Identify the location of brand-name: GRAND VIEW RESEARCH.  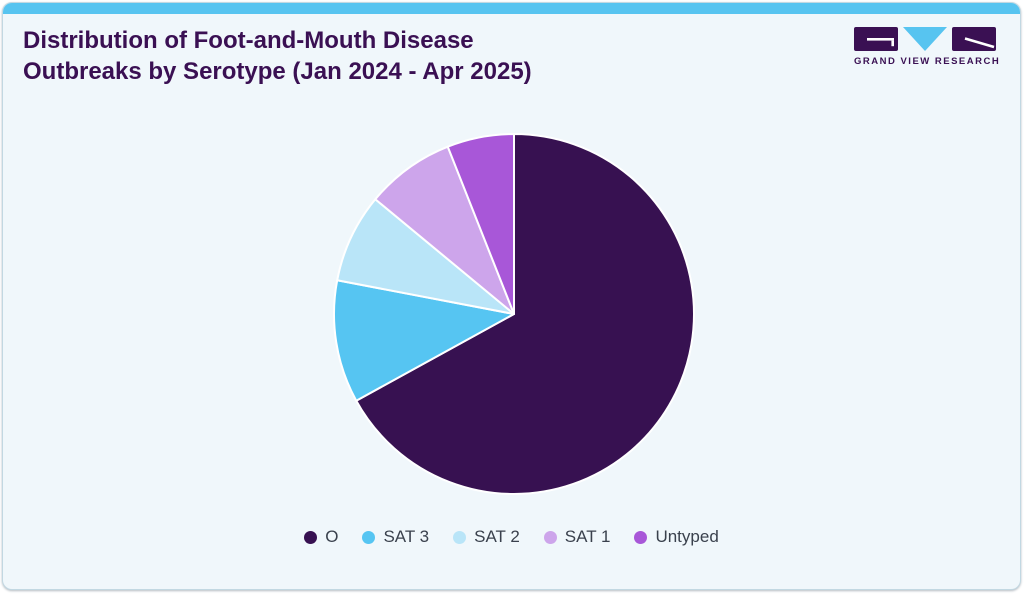
(927, 61).